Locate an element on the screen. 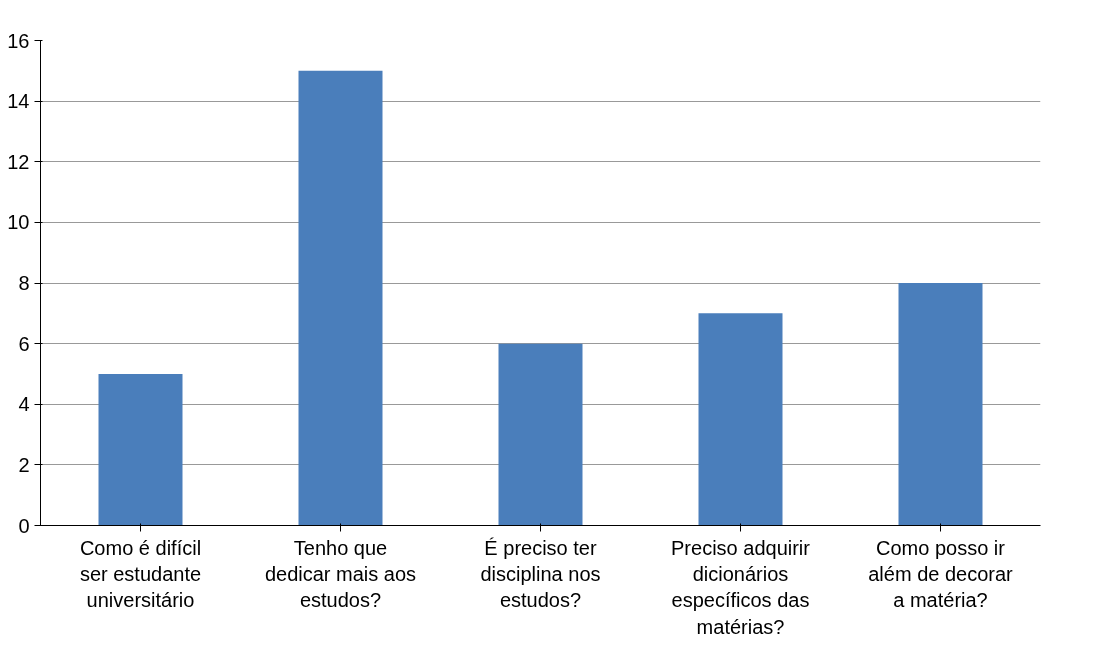  y-tick-label: 16 is located at coordinates (18, 40).